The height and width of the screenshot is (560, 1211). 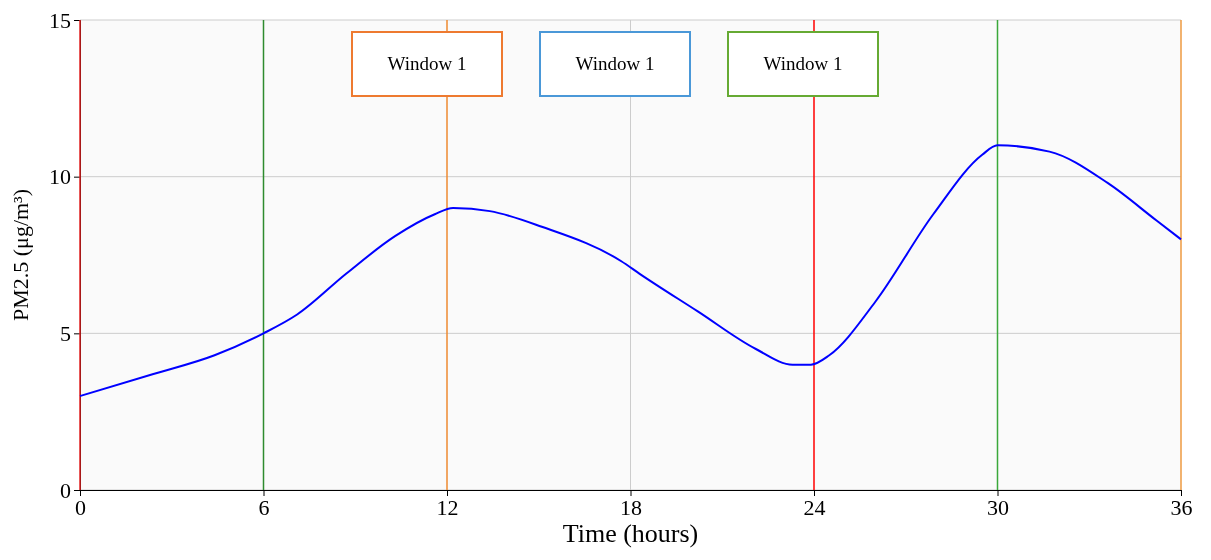 What do you see at coordinates (814, 507) in the screenshot?
I see `x-tick-label: 24` at bounding box center [814, 507].